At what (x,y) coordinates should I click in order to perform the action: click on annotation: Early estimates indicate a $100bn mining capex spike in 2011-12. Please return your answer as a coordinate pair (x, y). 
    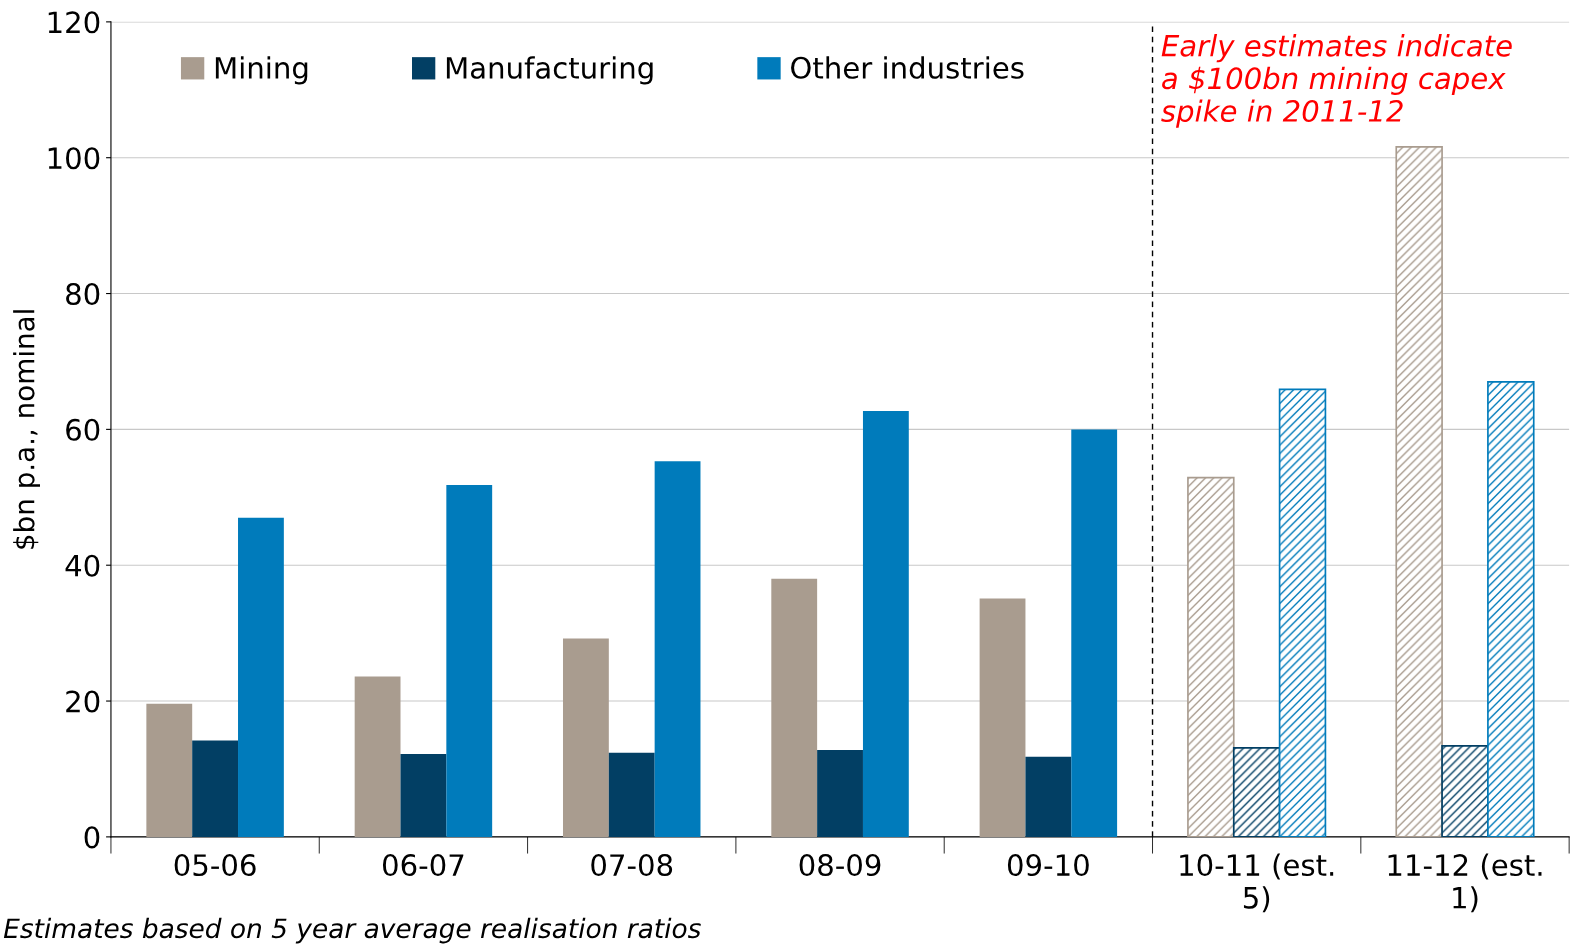
    Looking at the image, I should click on (1336, 81).